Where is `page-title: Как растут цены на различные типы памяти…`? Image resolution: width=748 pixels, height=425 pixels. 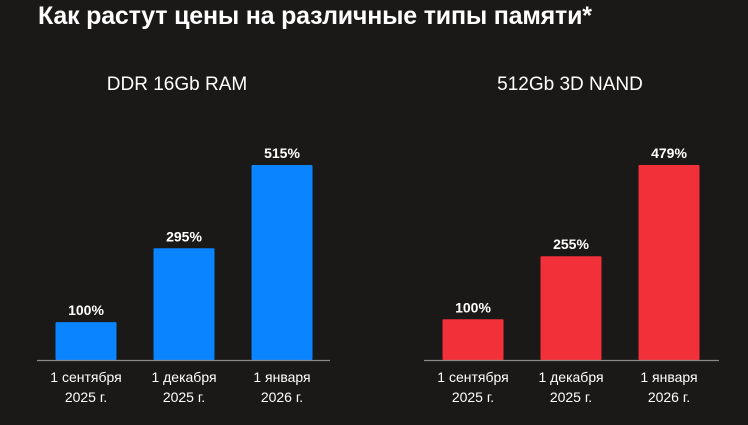
page-title: Как растут цены на различные типы памяти… is located at coordinates (315, 16).